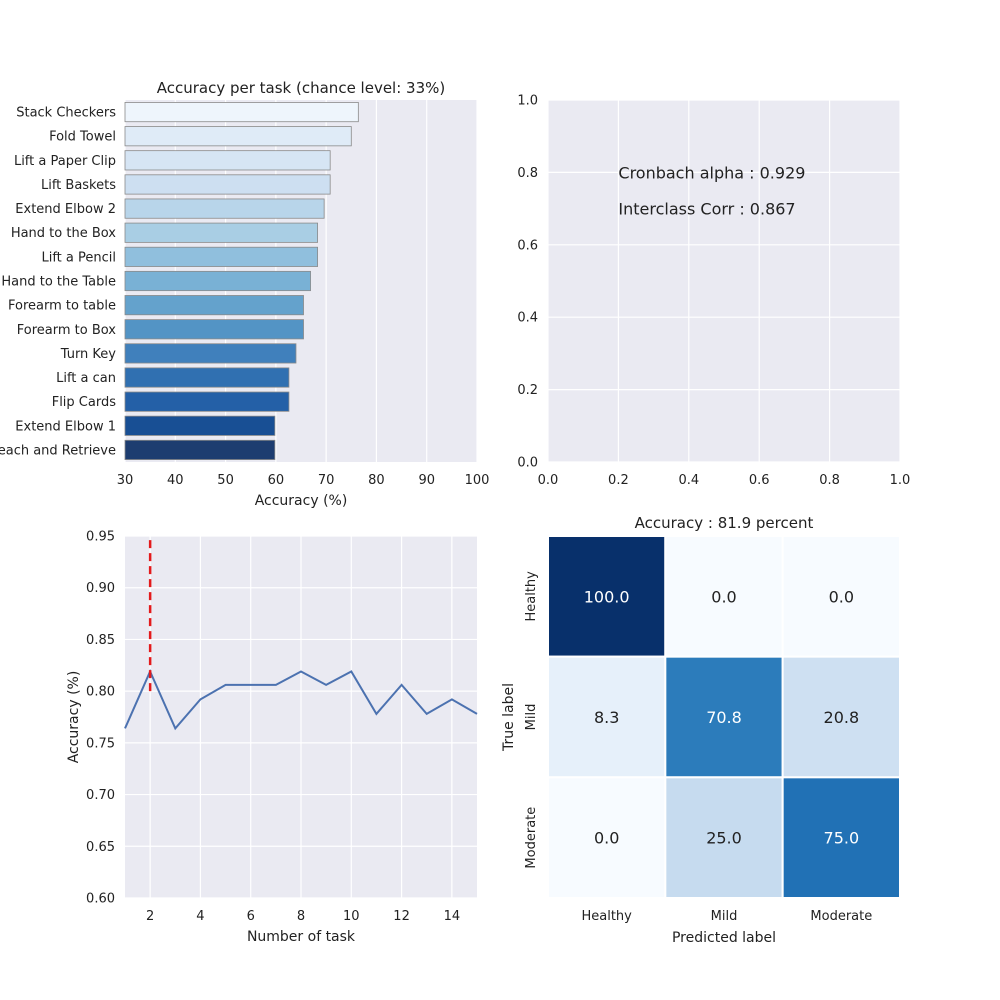 This screenshot has width=1000, height=1000. I want to click on reliability-xtick-label: 0.6, so click(759, 480).